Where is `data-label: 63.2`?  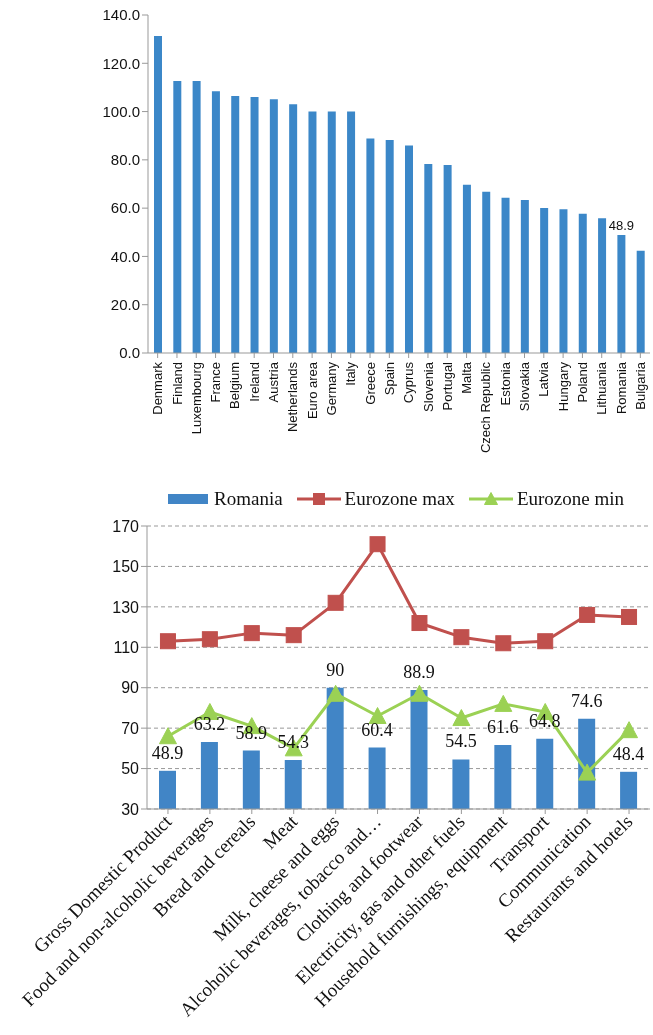 data-label: 63.2 is located at coordinates (209, 723).